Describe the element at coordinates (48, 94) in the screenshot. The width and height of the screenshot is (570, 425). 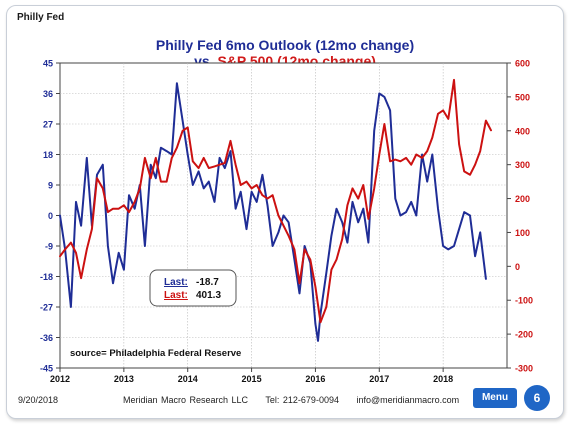
I see `left-tick-label: 36` at that location.